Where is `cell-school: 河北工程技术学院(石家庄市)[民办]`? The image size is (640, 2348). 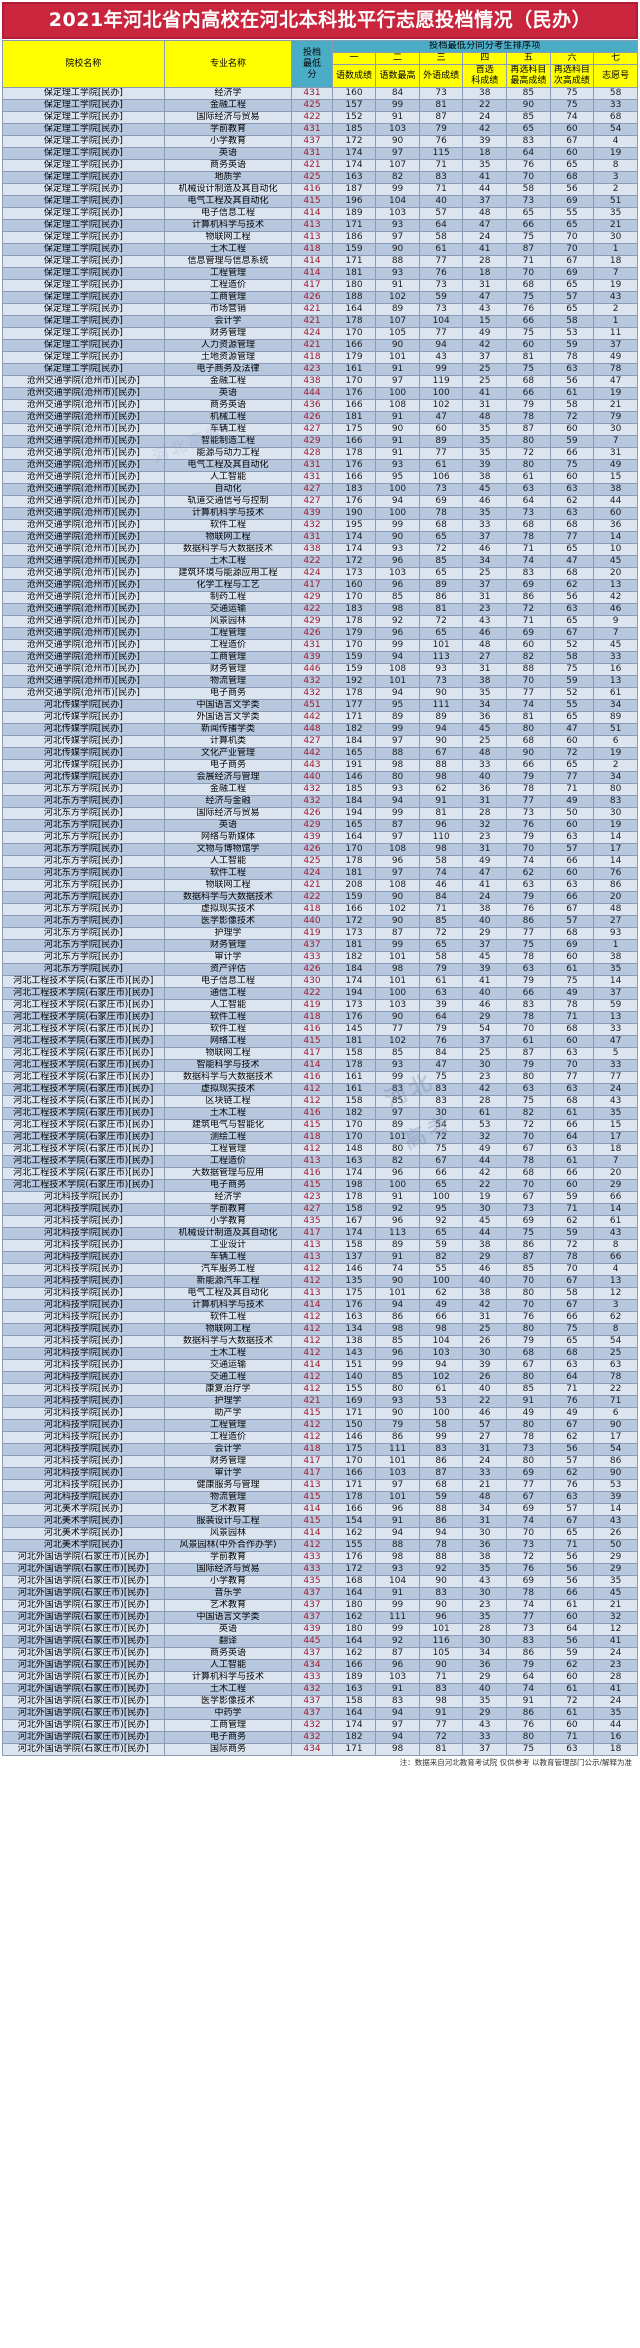 cell-school: 河北工程技术学院(石家庄市)[民办] is located at coordinates (83, 1005).